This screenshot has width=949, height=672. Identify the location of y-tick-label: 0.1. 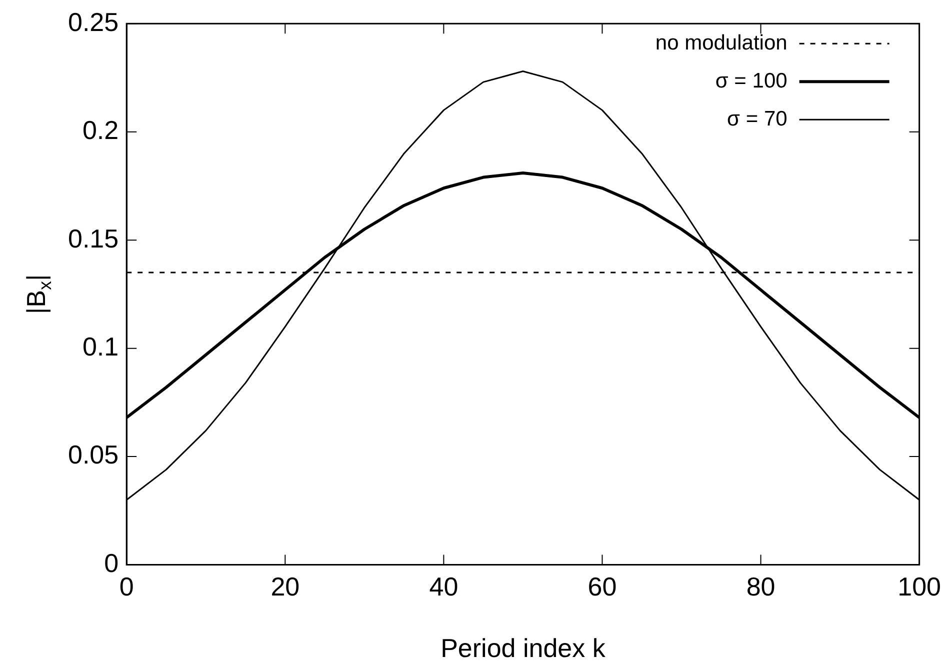
(100, 346).